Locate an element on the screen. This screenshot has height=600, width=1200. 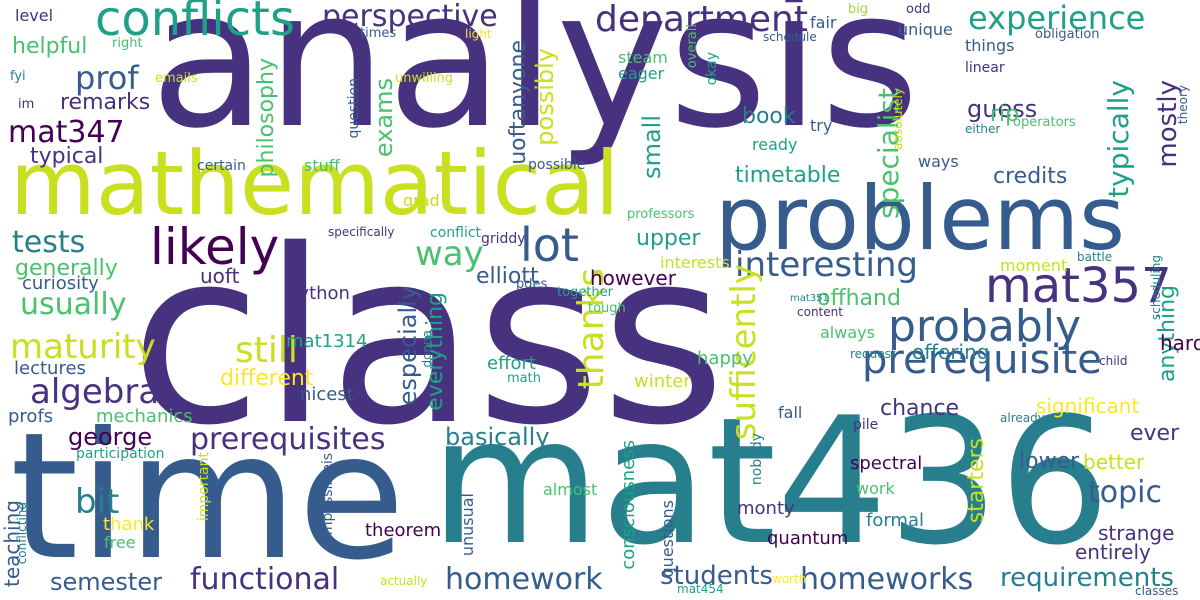
cloud-word: thank is located at coordinates (129, 524).